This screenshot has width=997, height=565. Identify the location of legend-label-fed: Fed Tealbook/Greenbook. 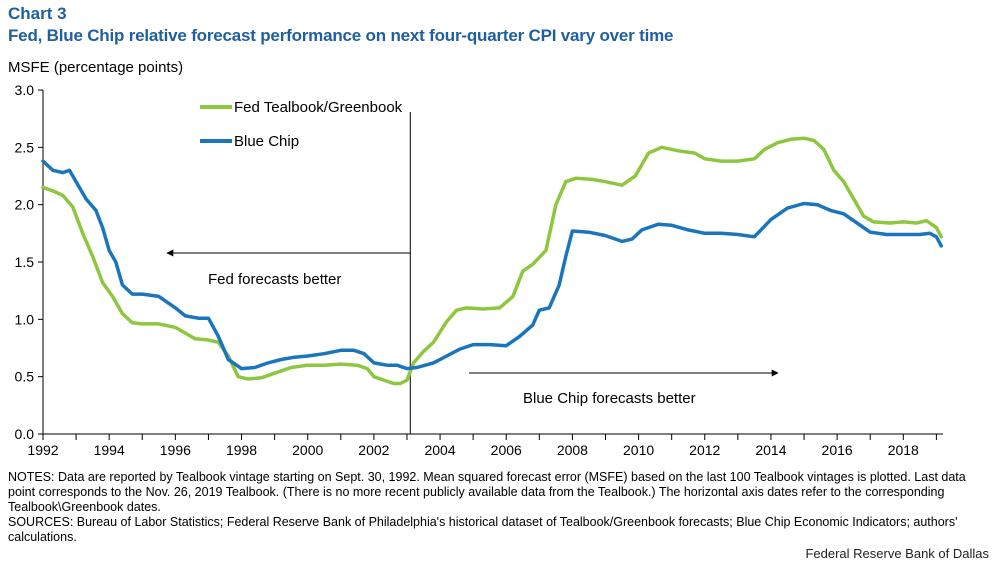
(318, 107).